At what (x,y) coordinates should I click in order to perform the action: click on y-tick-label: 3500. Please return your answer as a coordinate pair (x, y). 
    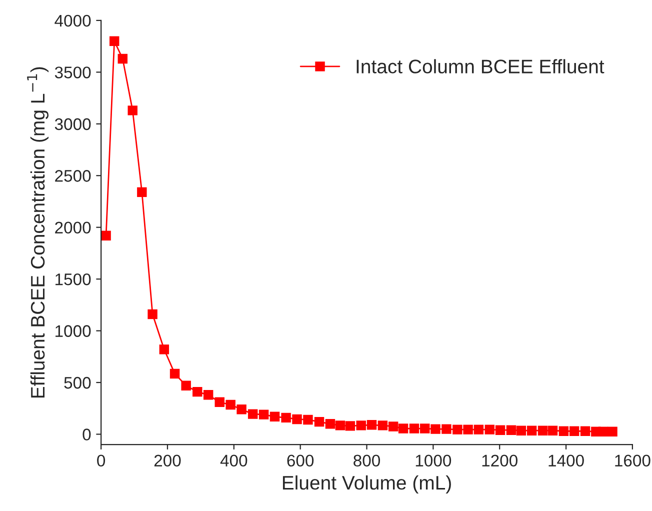
    Looking at the image, I should click on (72, 72).